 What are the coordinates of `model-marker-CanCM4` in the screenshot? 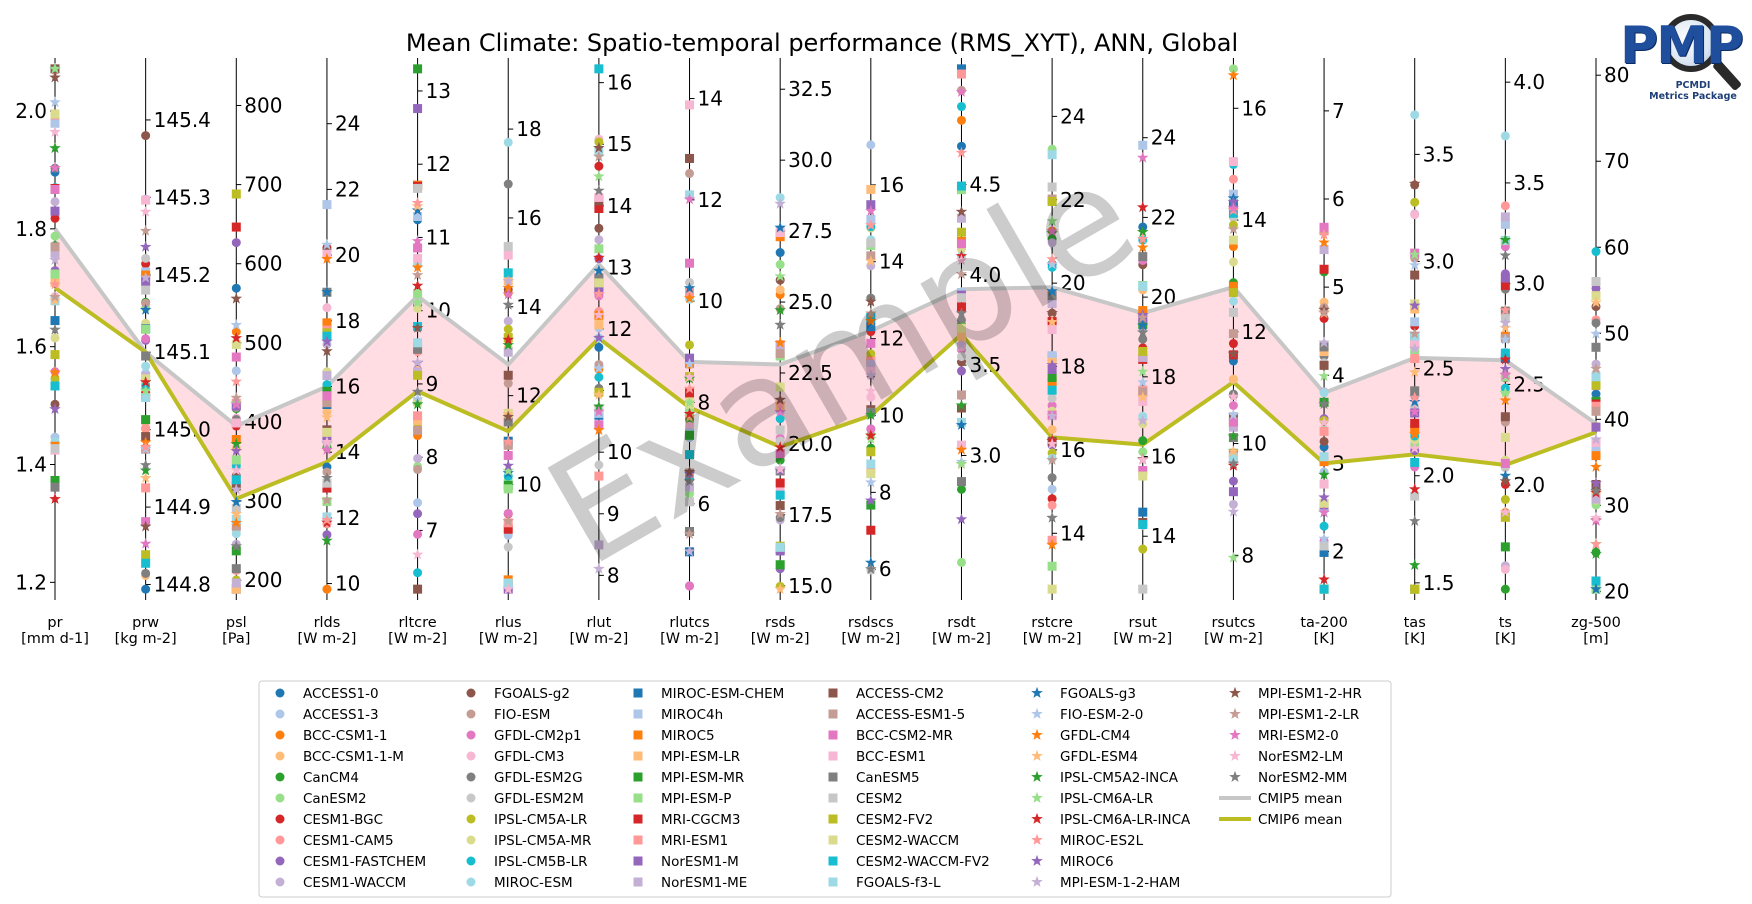 It's located at (1505, 589).